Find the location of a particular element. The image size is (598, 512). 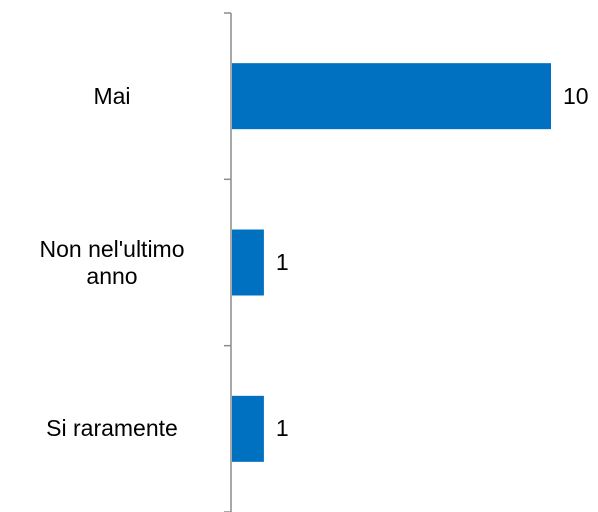

category-label: Non nel'ultimo anno is located at coordinates (112, 262).